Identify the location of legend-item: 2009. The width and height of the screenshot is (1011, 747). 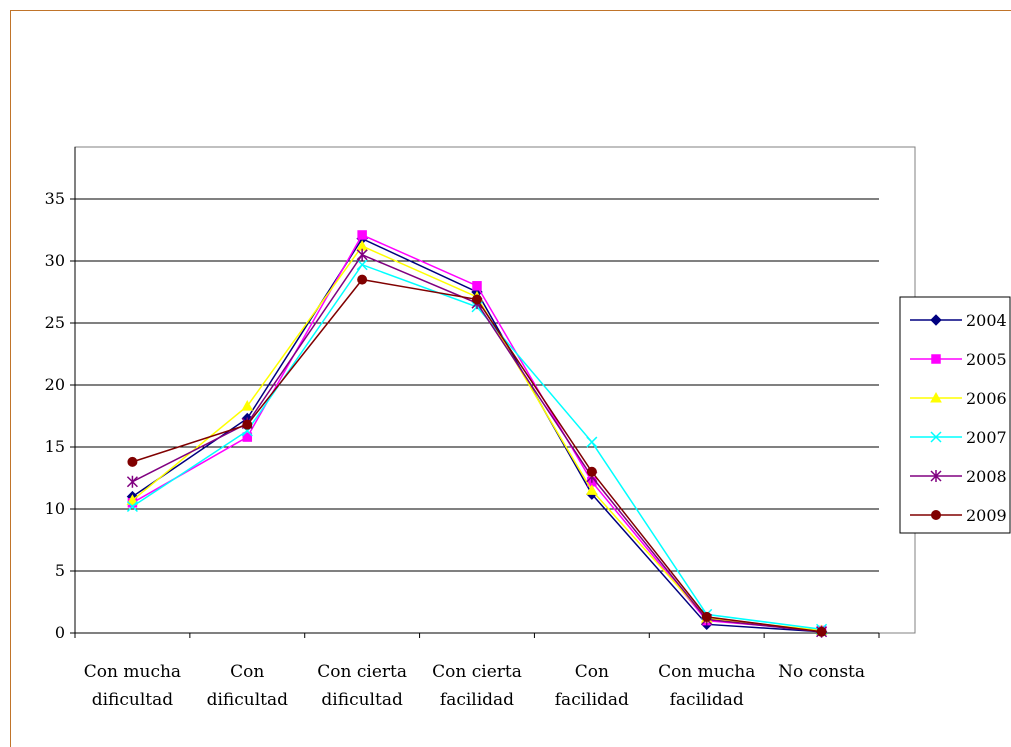
(958, 515).